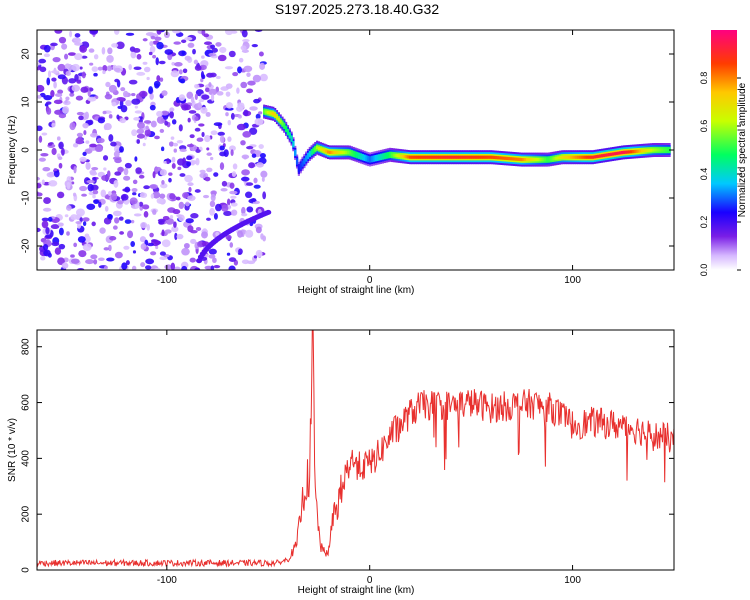 The image size is (750, 600). Describe the element at coordinates (356, 290) in the screenshot. I see `spectrogram-x-label: Height of straight line (km)` at that location.